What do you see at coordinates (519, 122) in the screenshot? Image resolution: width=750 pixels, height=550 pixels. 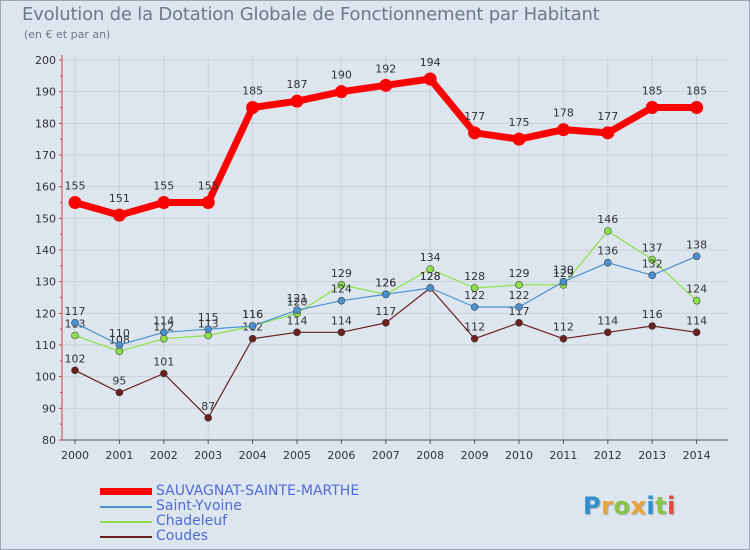 I see `data-label-0: 175` at bounding box center [519, 122].